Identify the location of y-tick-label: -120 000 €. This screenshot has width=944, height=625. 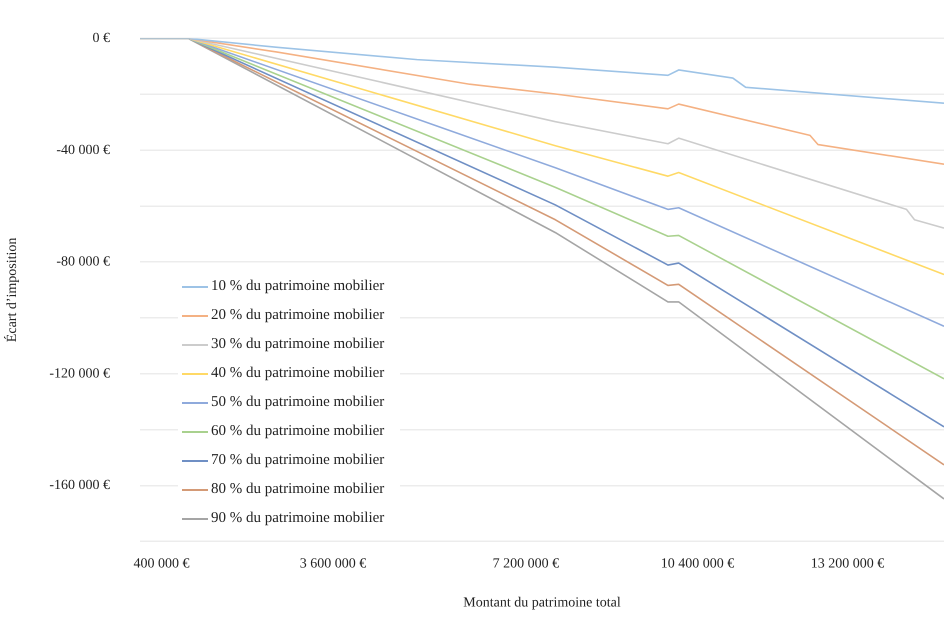
(79, 374).